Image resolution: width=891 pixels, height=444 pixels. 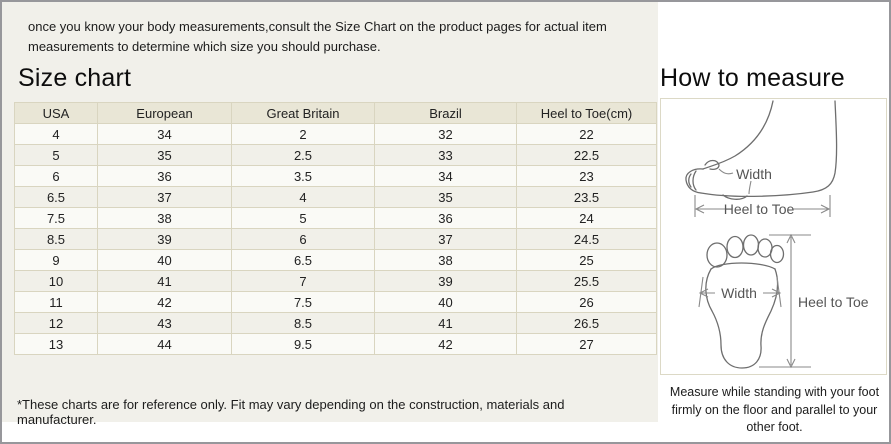 What do you see at coordinates (703, 293) in the screenshot?
I see `width-arrowhead-left` at bounding box center [703, 293].